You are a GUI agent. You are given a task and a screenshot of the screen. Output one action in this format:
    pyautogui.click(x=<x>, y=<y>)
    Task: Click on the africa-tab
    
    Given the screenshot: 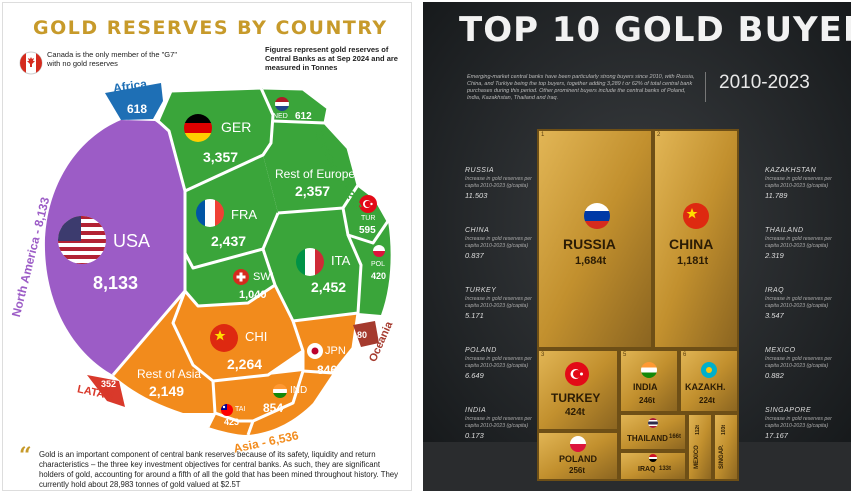 What is the action you would take?
    pyautogui.click(x=134, y=101)
    